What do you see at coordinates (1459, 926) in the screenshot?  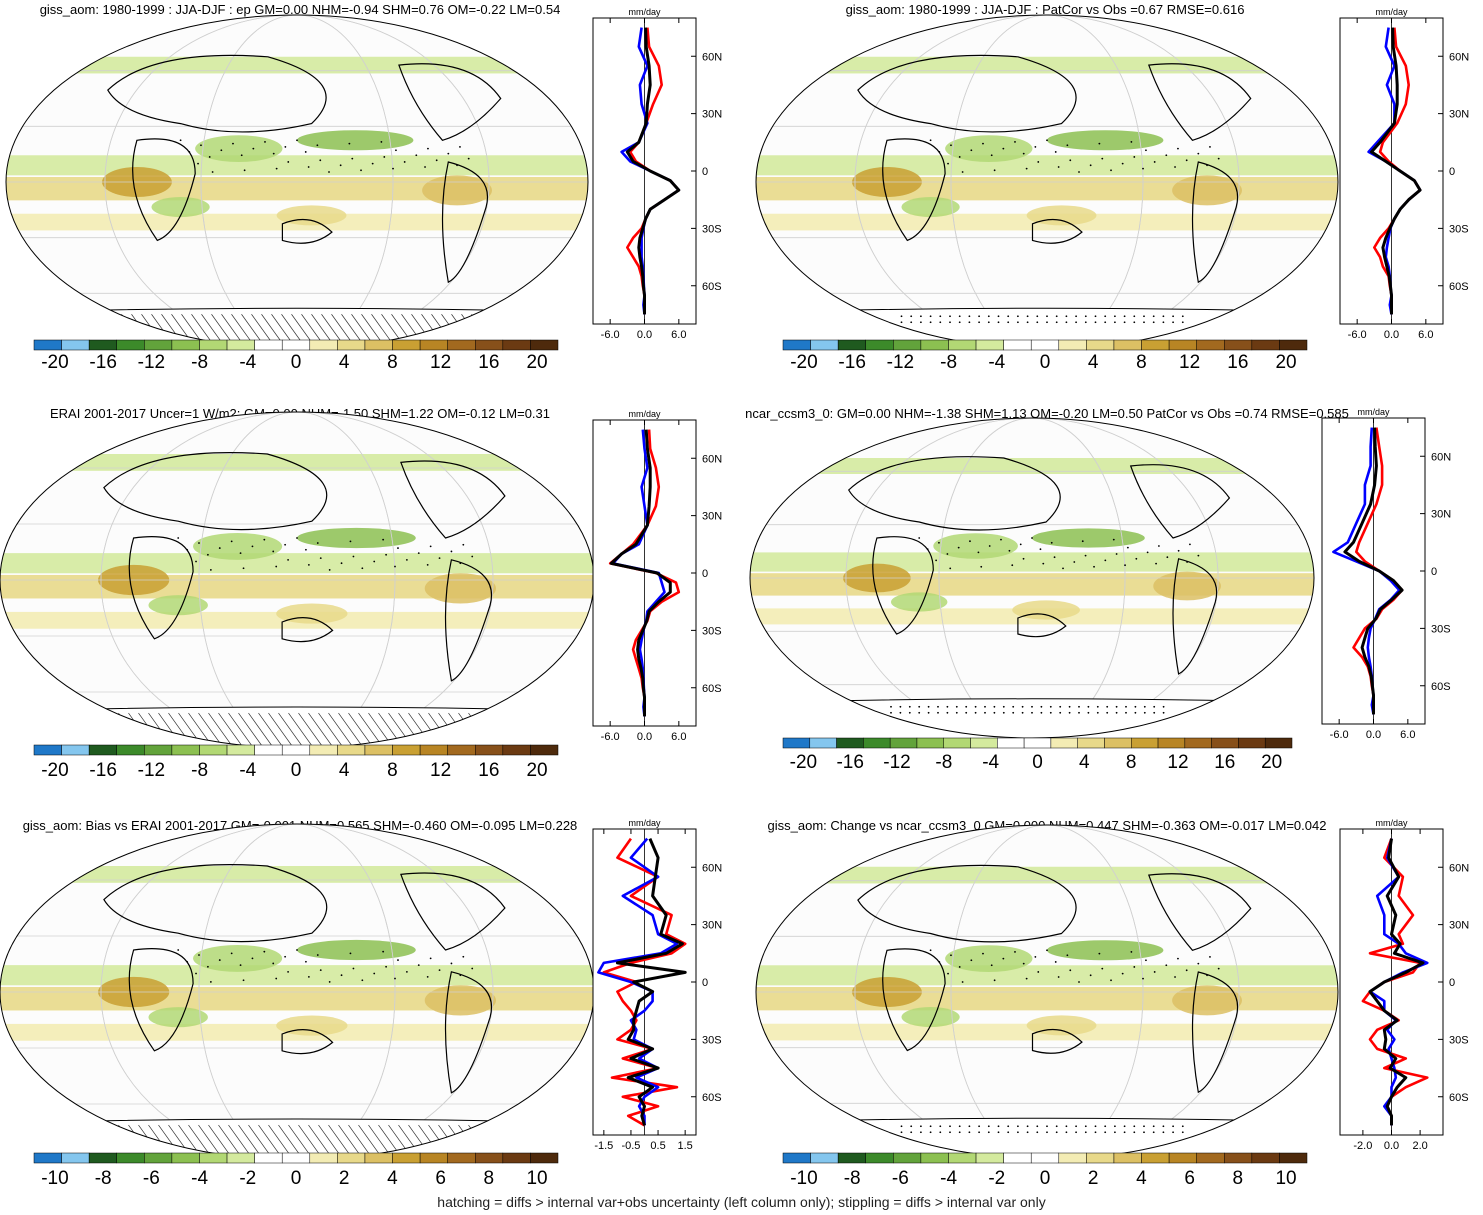 I see `y-tick-label: 30N` at bounding box center [1459, 926].